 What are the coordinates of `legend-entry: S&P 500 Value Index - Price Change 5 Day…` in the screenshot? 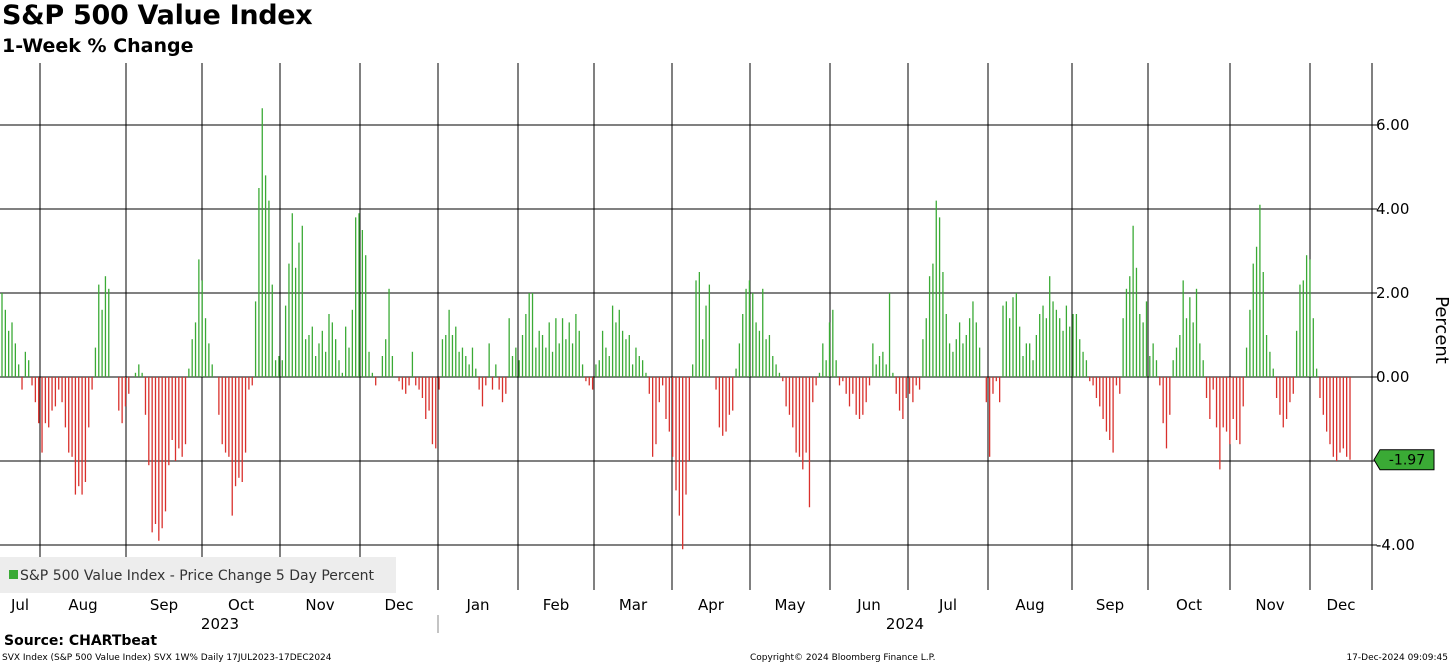 It's located at (197, 576).